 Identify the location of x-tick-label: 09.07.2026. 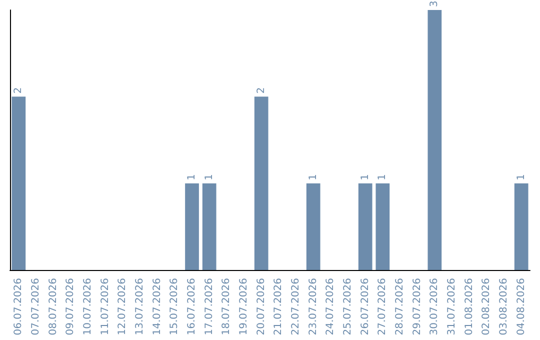
(70, 307).